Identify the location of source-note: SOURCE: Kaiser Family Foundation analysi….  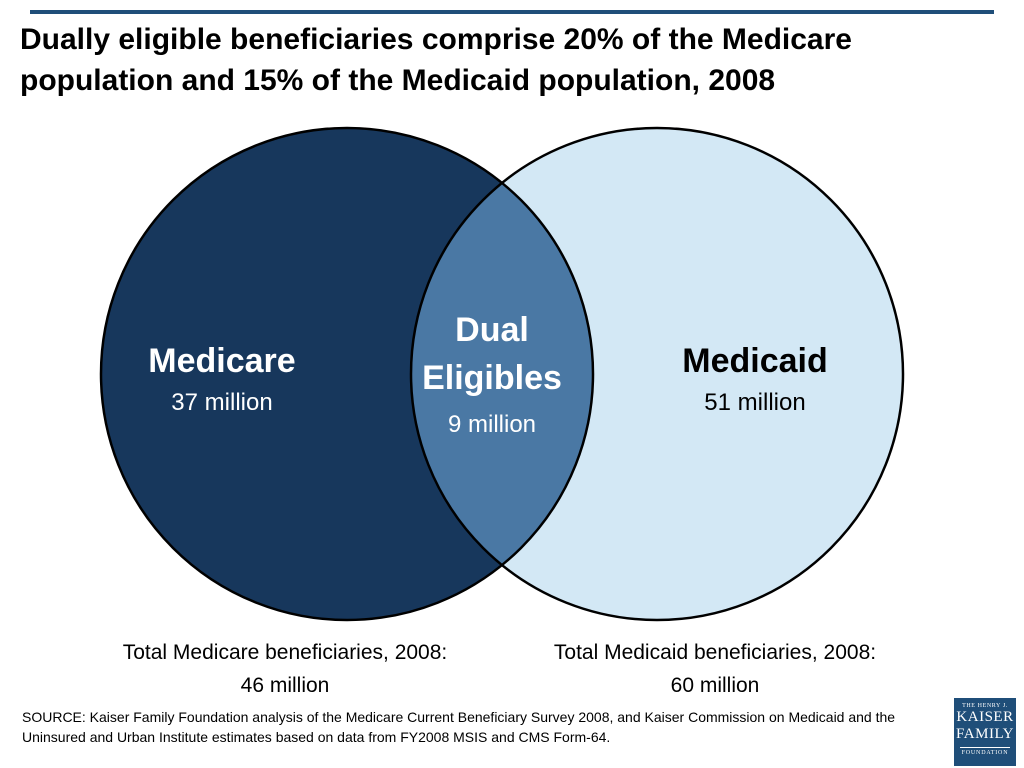
(459, 727).